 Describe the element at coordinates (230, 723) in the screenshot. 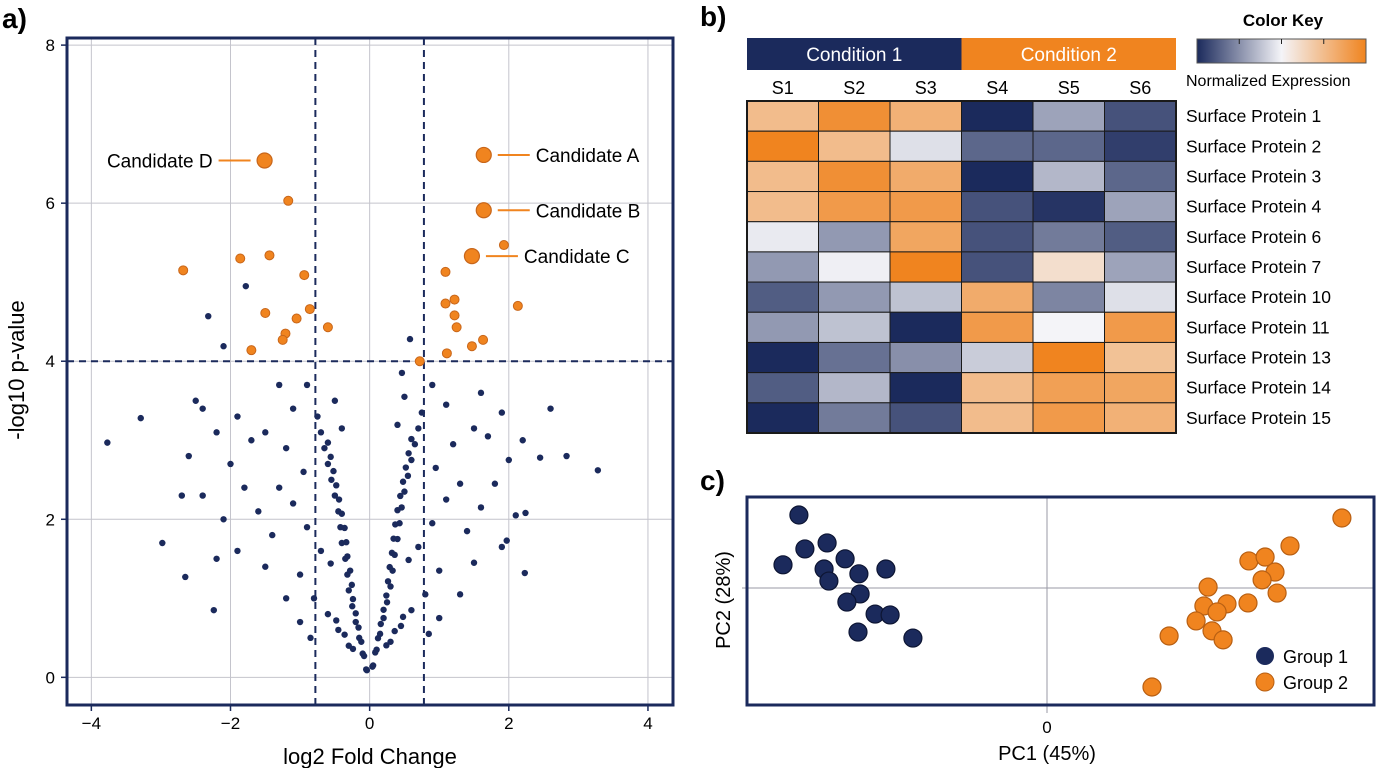

I see `x-tick-label: −2` at that location.